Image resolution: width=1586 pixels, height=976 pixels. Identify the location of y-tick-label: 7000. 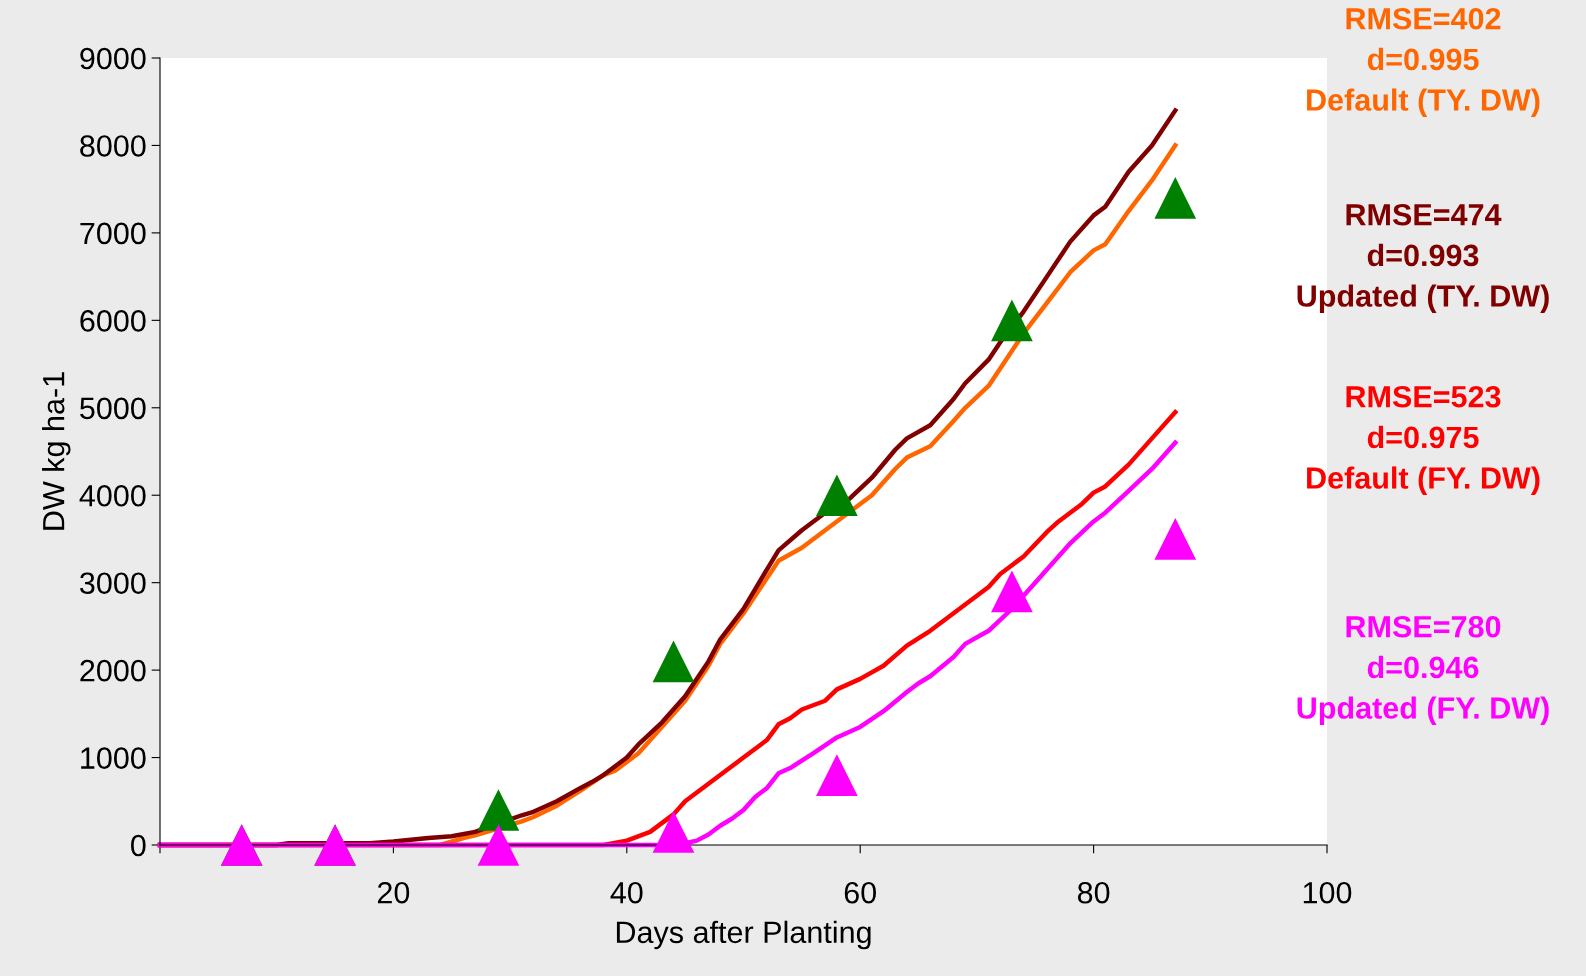
(113, 233).